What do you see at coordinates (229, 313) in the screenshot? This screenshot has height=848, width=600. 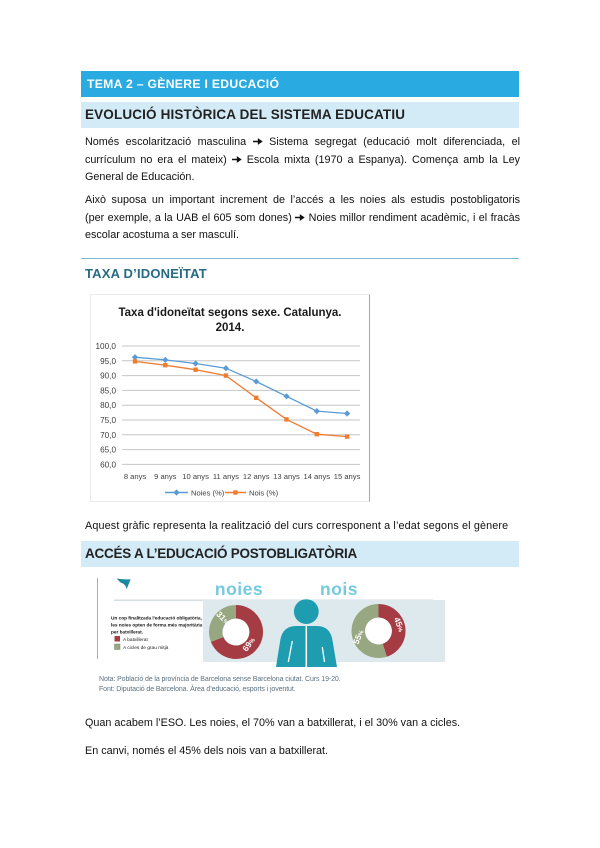 I see `svg-text:Taxa d'idoneïtat segons sexe.: Taxa d'idoneïtat segons sexe. Catalunya.` at bounding box center [229, 313].